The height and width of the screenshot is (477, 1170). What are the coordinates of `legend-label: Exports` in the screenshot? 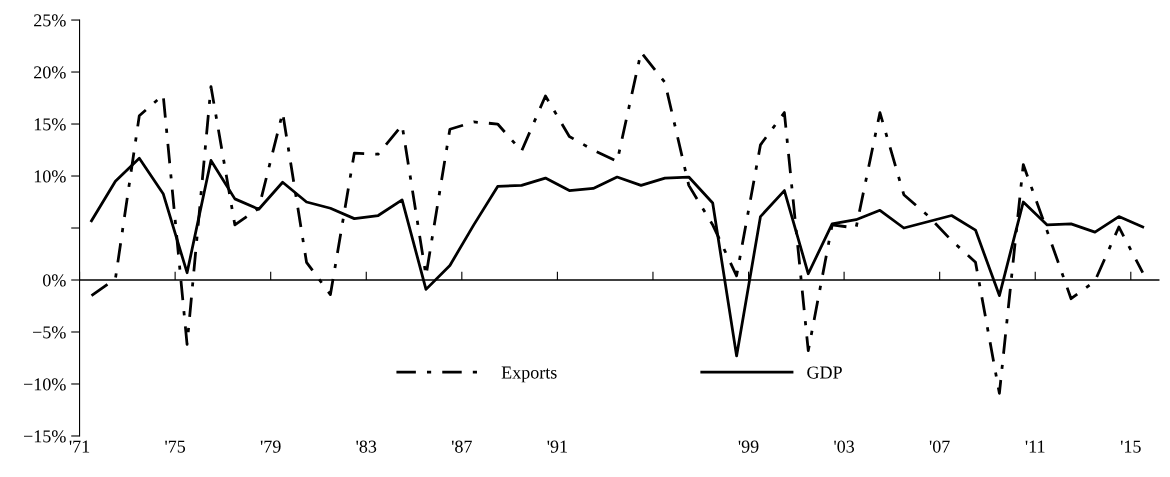 It's located at (529, 374).